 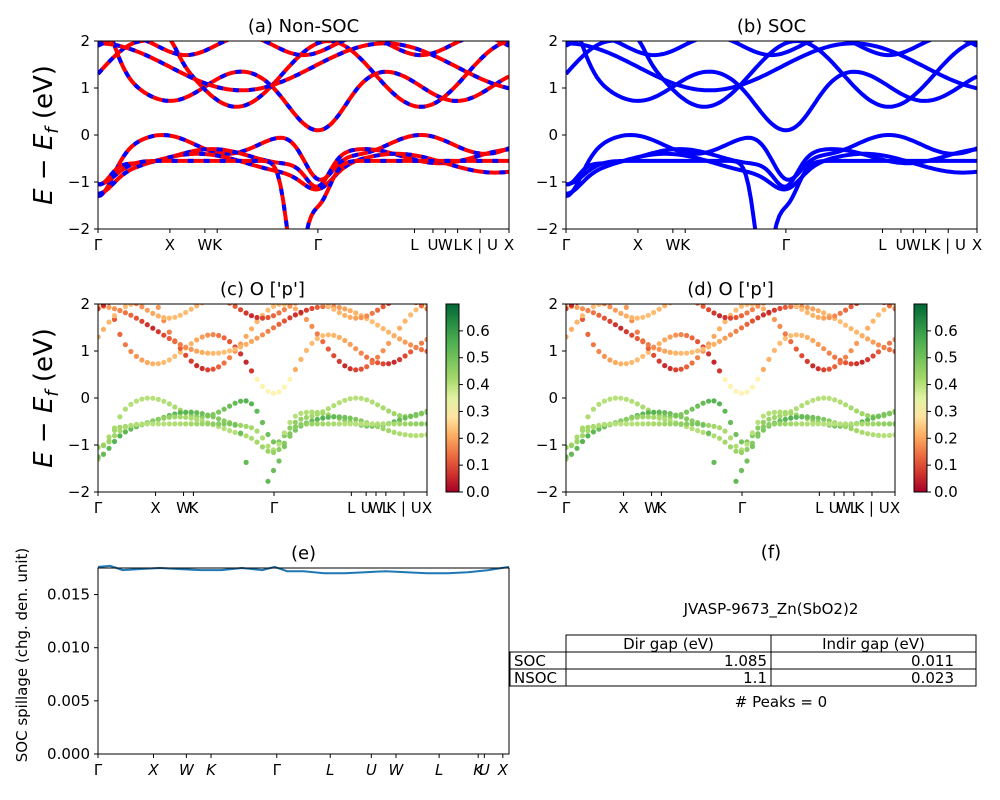 What do you see at coordinates (484, 770) in the screenshot?
I see `x-tick-label: U` at bounding box center [484, 770].